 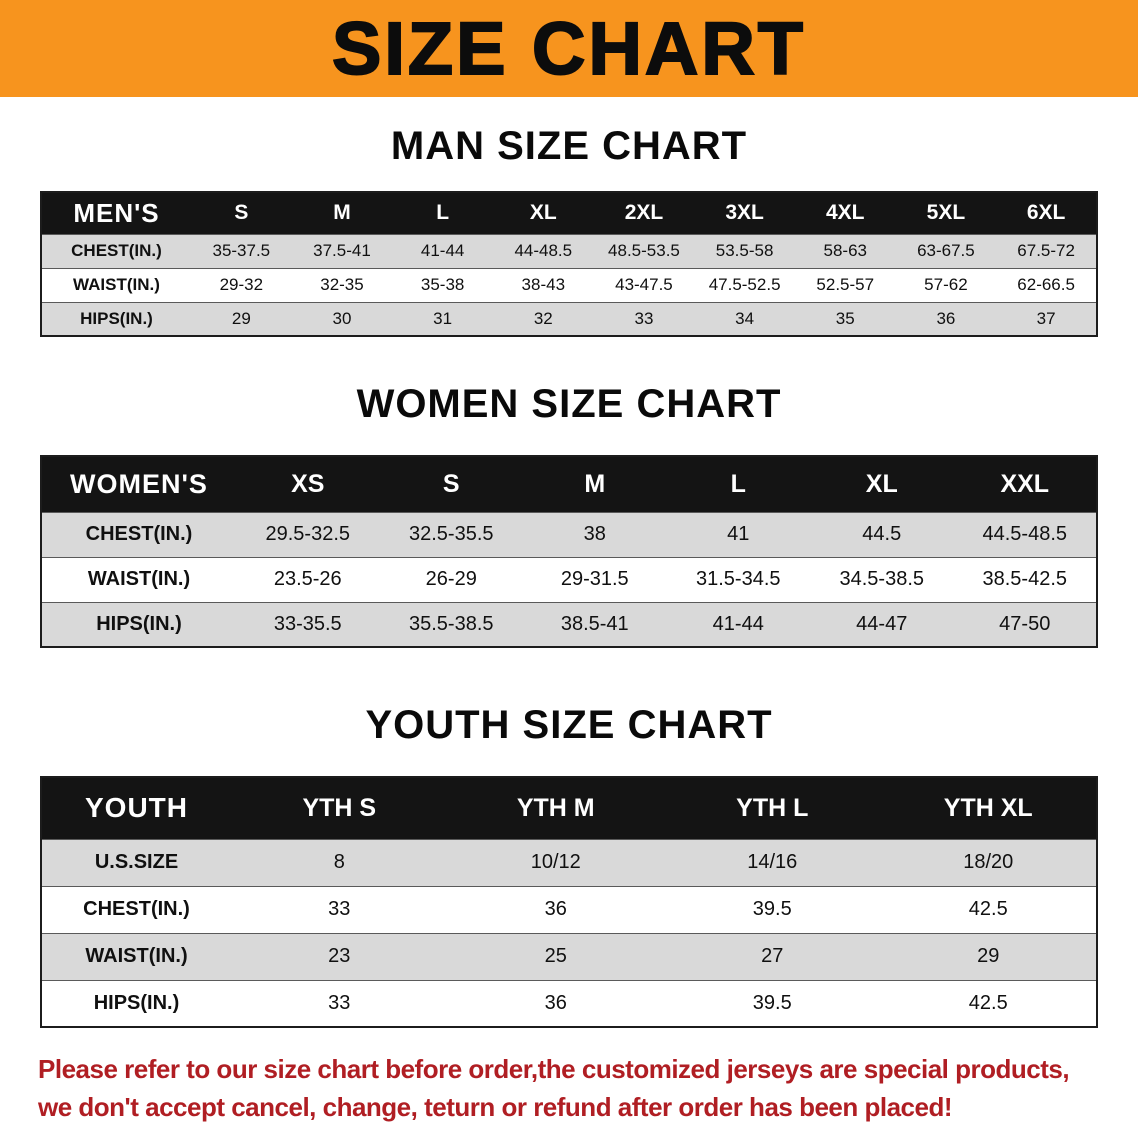 I want to click on table-cell: 29-31.5, so click(x=595, y=579).